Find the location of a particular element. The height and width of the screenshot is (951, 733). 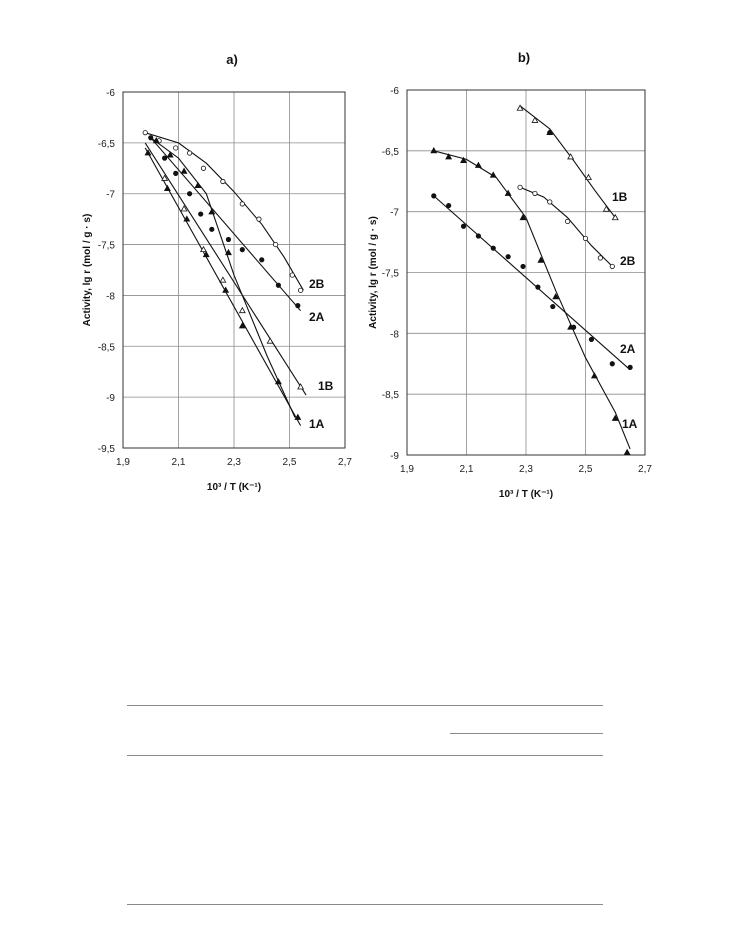

y-tick-label: -6,5 is located at coordinates (107, 144).